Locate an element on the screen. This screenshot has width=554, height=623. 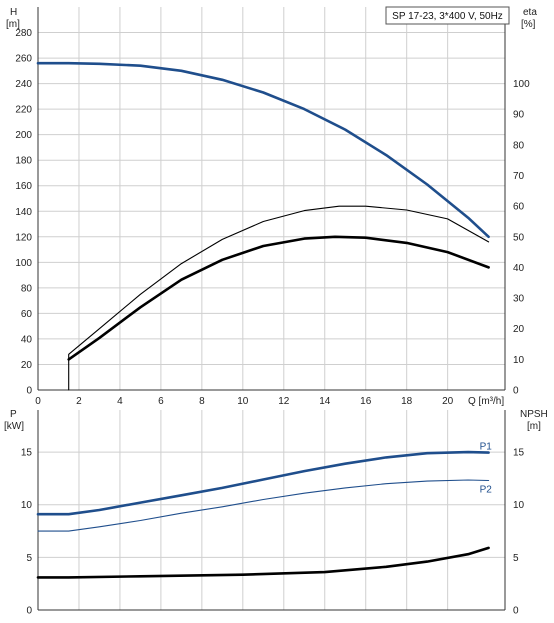
bottom-left-tick-label: 15 is located at coordinates (27, 453).